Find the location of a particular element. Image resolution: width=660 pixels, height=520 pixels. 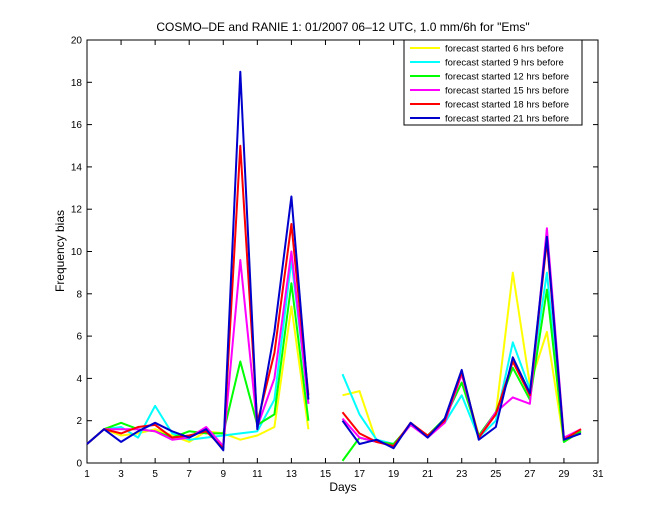

legend-item-label: forecast started 6 hrs before is located at coordinates (504, 49).